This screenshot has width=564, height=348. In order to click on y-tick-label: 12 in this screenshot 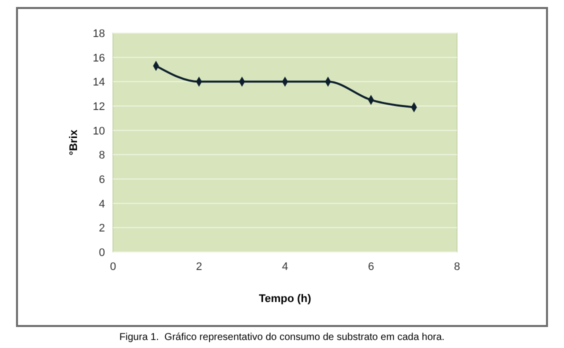, I will do `click(98, 107)`.